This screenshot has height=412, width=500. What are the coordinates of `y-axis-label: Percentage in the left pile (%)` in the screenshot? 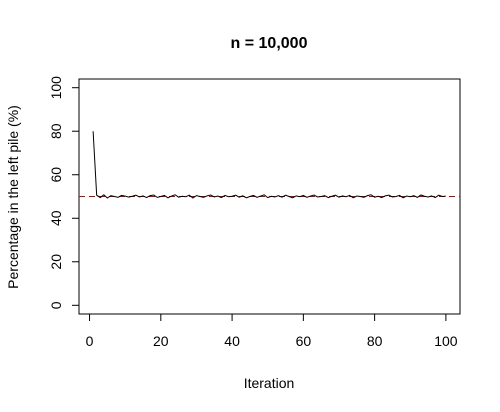 It's located at (13, 197).